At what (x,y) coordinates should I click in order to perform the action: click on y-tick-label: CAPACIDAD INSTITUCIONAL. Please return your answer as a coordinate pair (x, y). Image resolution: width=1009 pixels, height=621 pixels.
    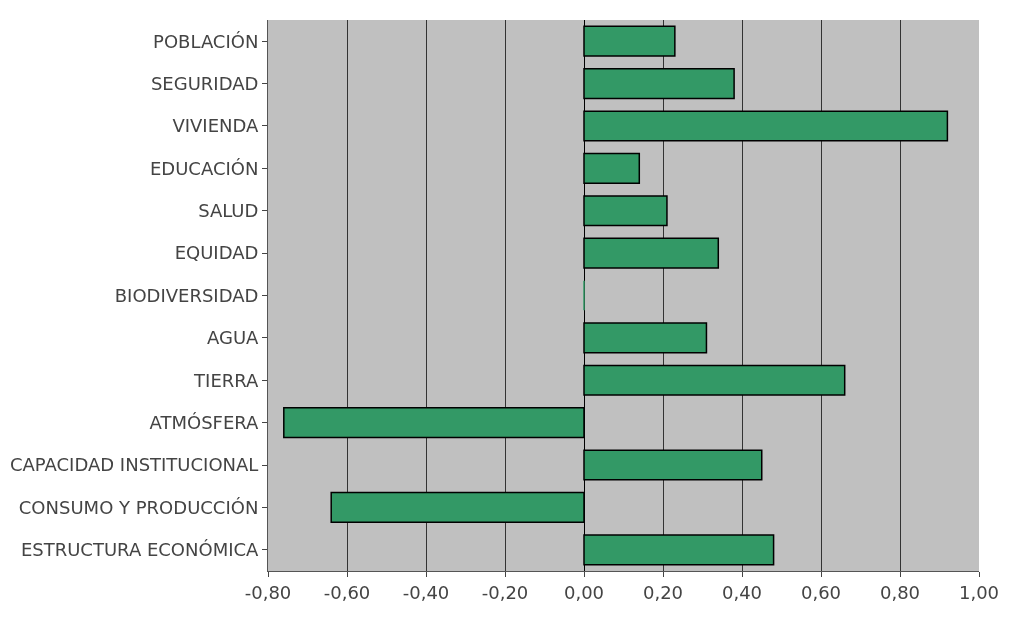
    Looking at the image, I should click on (134, 465).